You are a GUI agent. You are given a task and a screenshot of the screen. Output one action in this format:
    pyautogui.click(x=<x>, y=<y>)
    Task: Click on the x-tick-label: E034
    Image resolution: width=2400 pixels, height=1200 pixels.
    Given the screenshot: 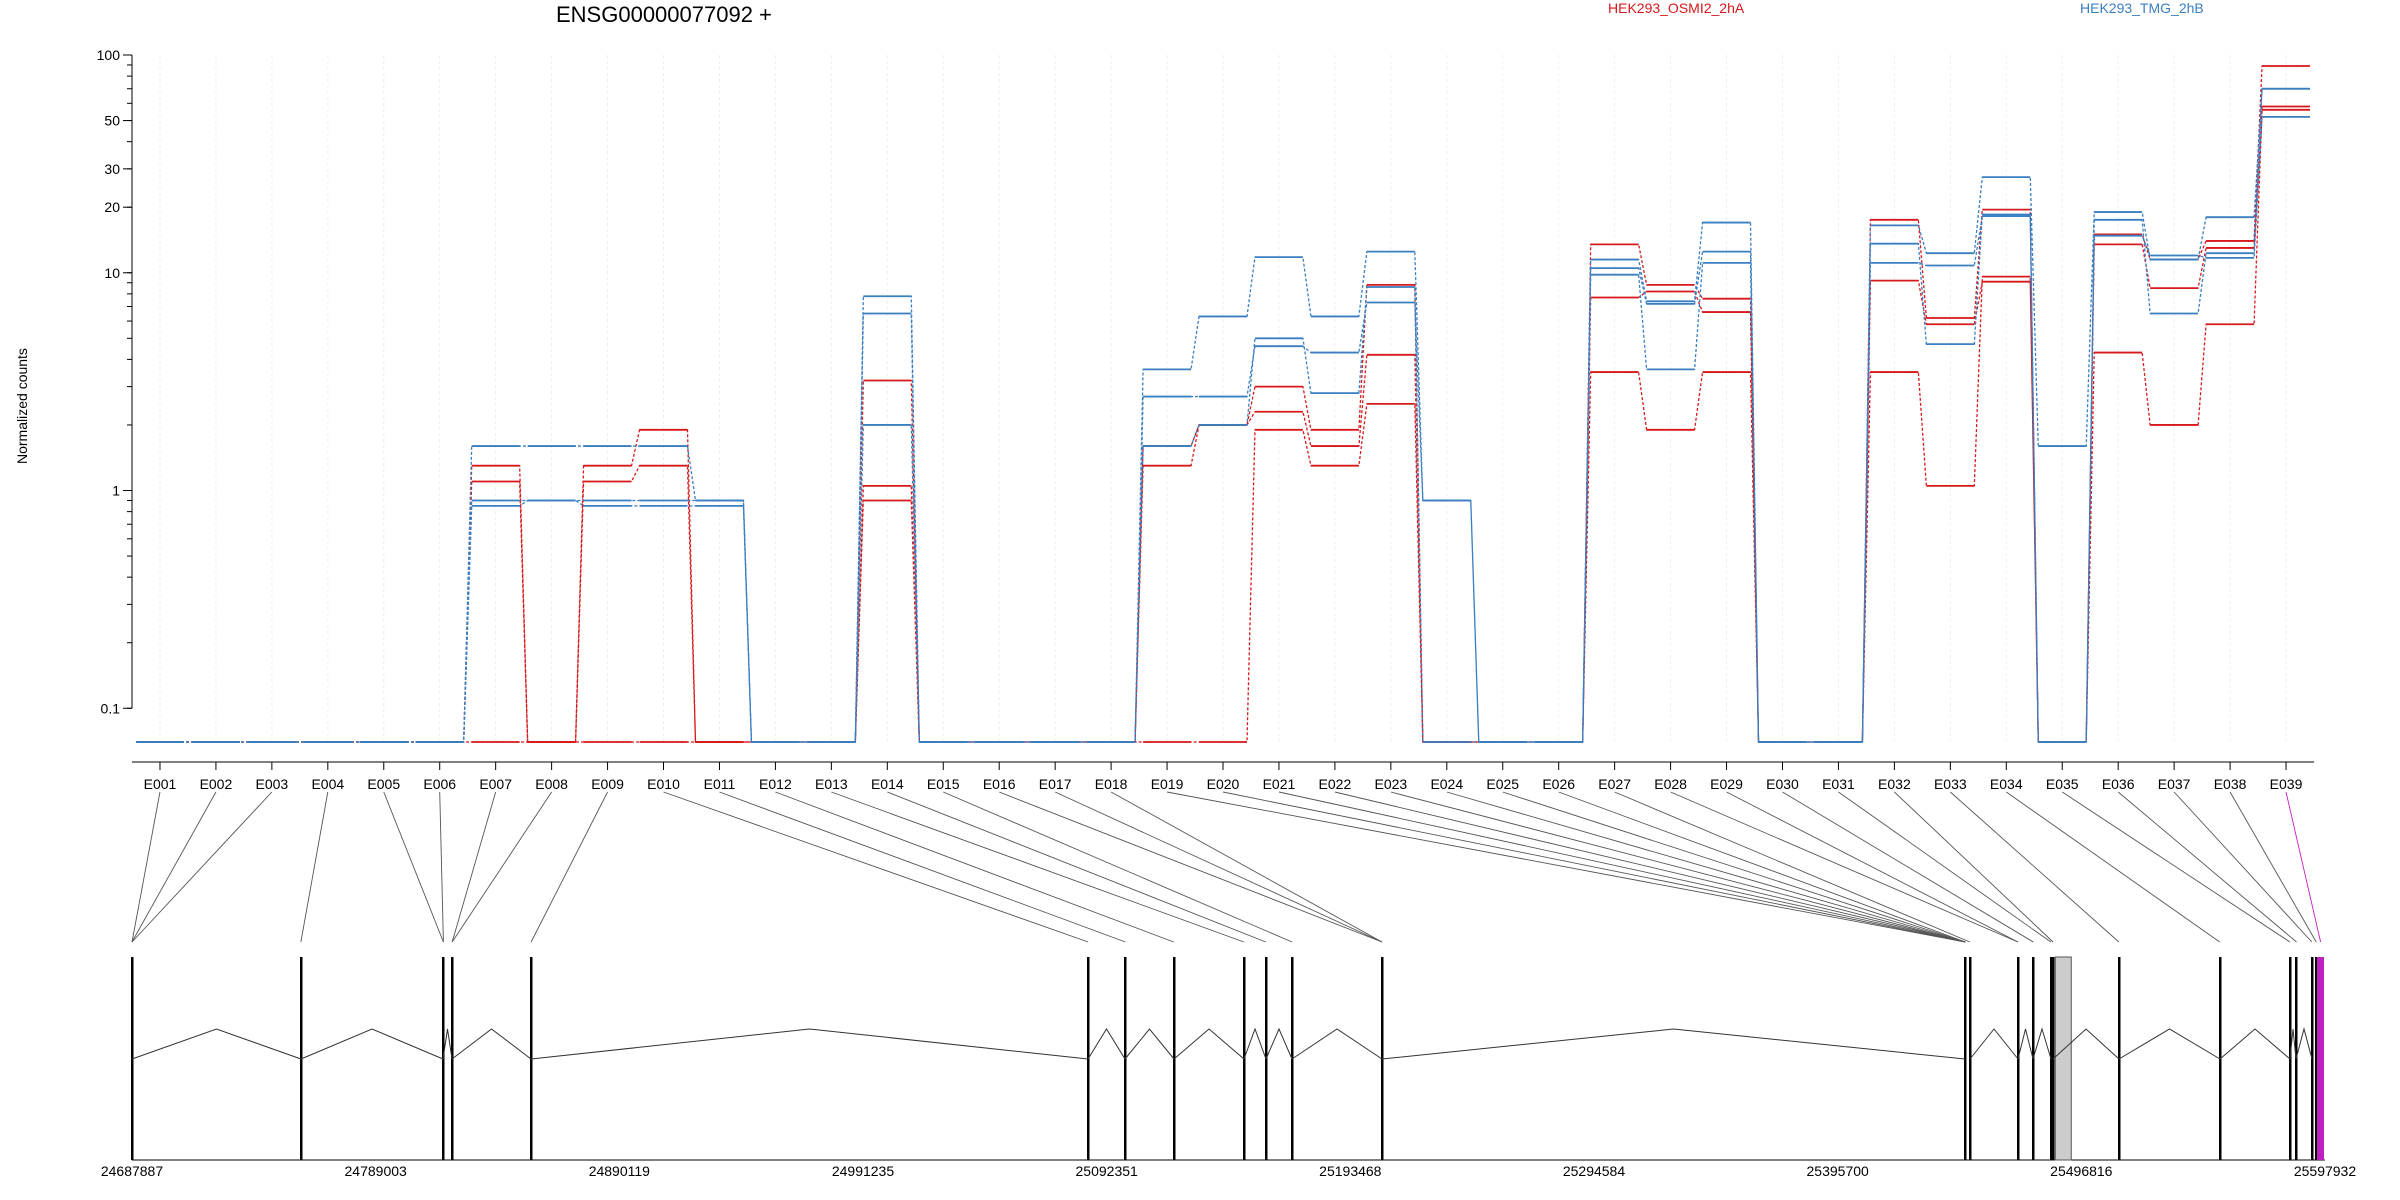 What is the action you would take?
    pyautogui.click(x=2006, y=784)
    